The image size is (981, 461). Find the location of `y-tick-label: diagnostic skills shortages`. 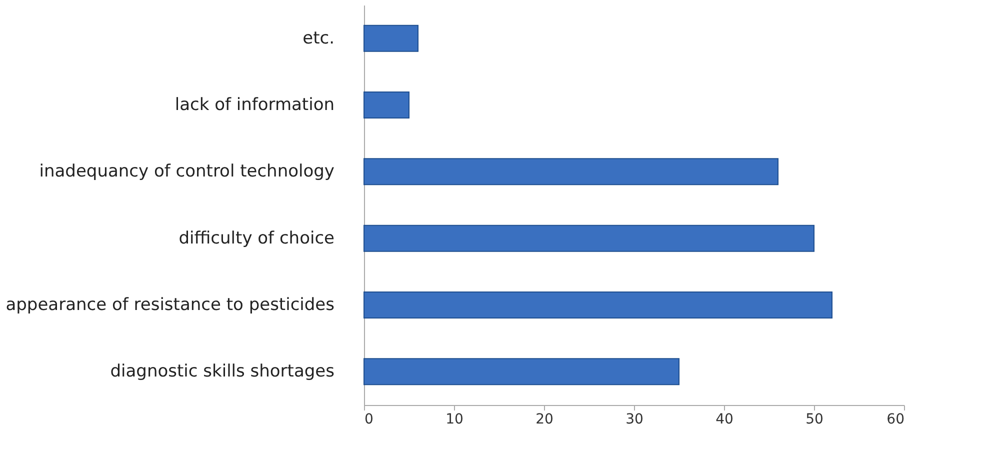

y-tick-label: diagnostic skills shortages is located at coordinates (222, 372).